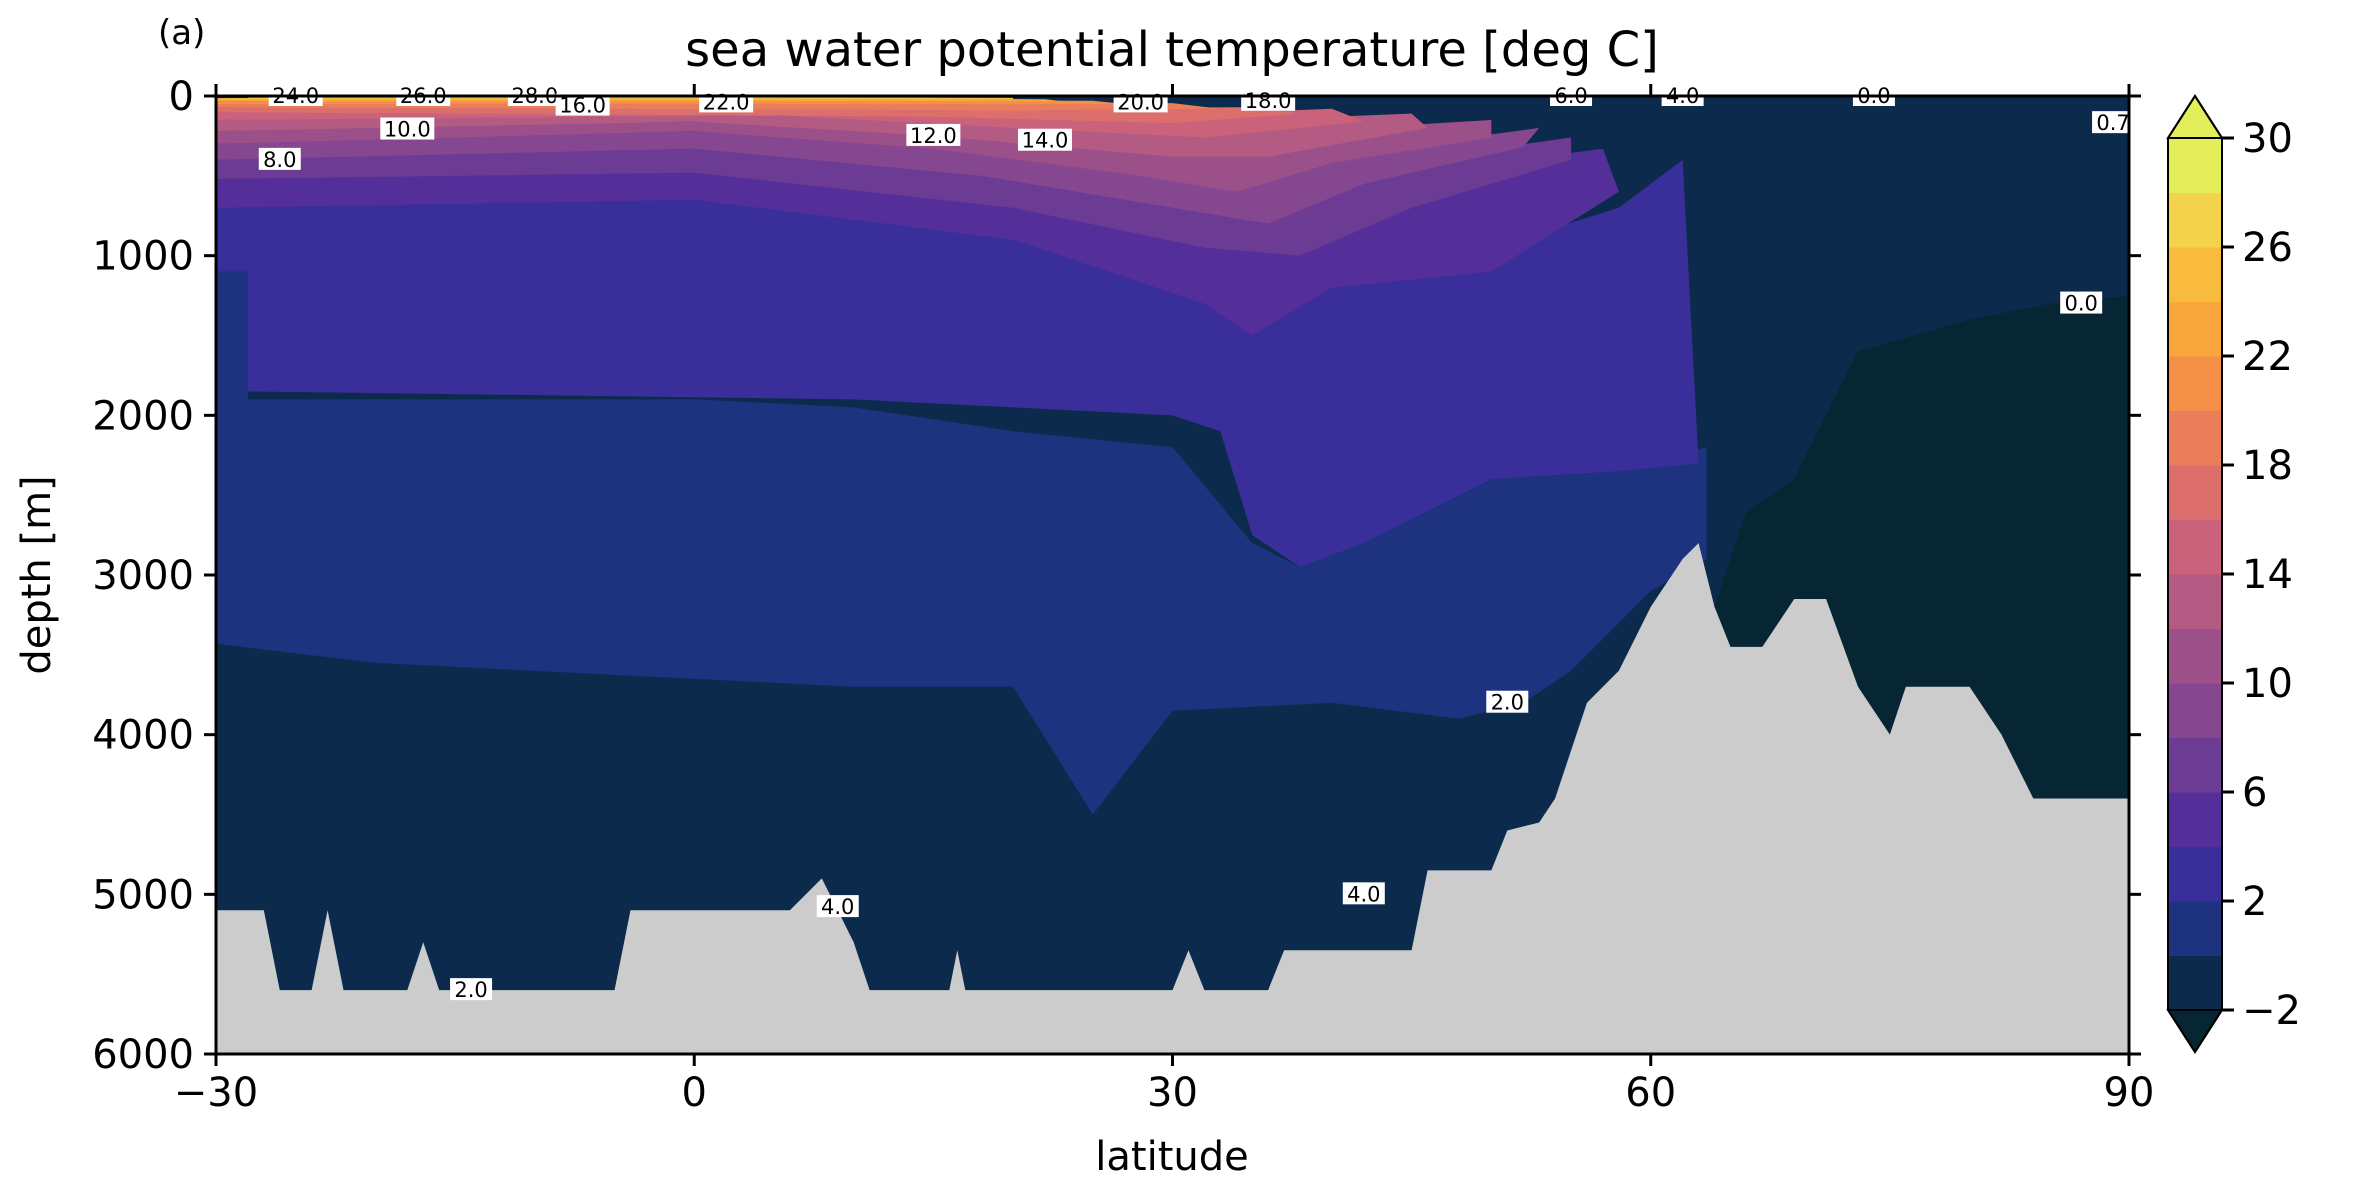  I want to click on contour-label: 8.0, so click(279, 159).